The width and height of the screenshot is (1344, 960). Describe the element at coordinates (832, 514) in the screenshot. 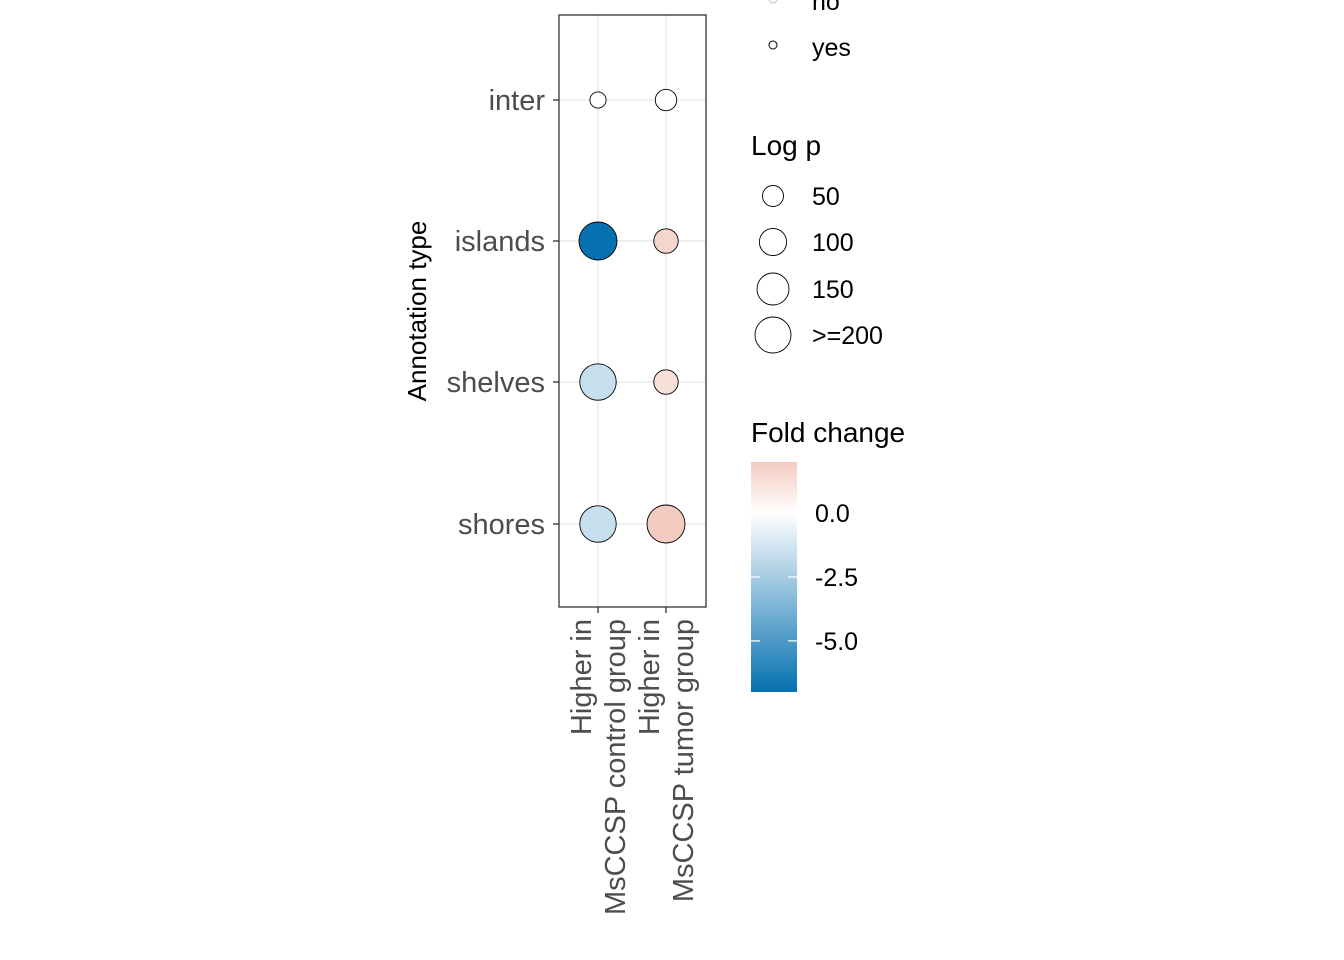

I see `color-tick-label: 0.0` at that location.